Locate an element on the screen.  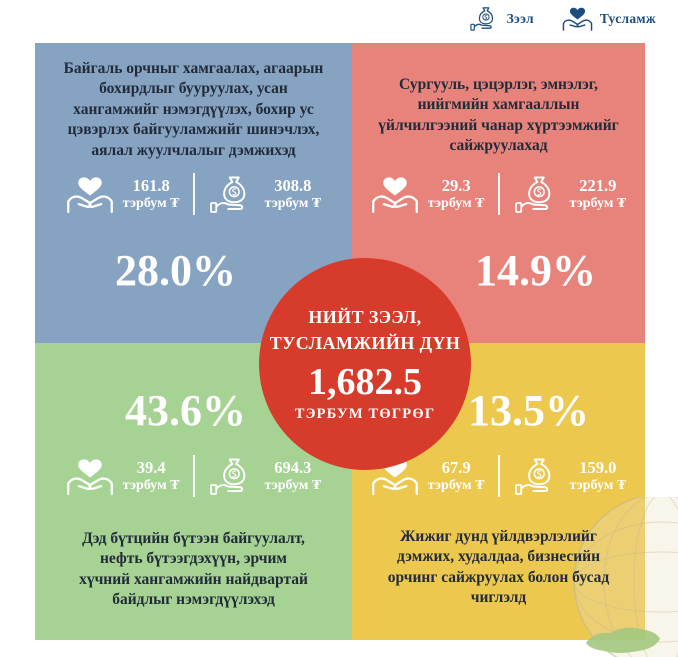
quadrant-percent: 28.0% is located at coordinates (175, 270).